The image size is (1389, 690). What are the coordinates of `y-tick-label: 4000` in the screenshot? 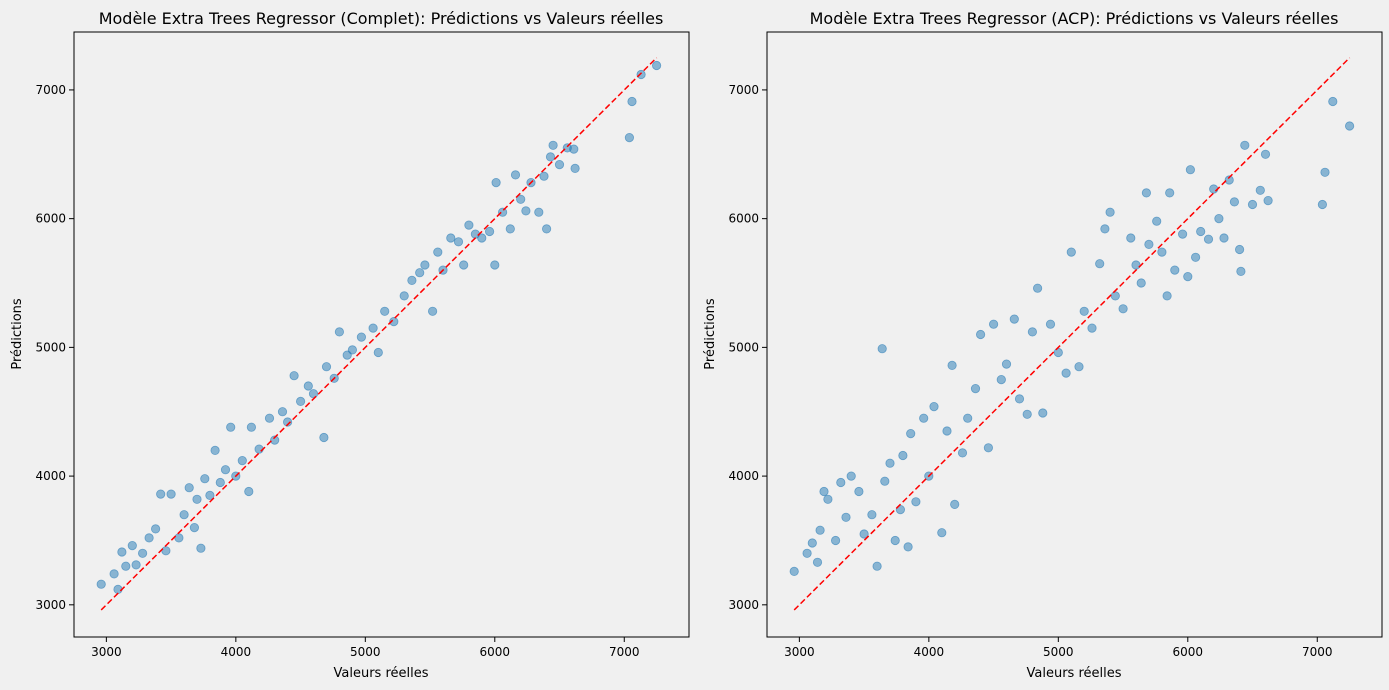 It's located at (743, 476).